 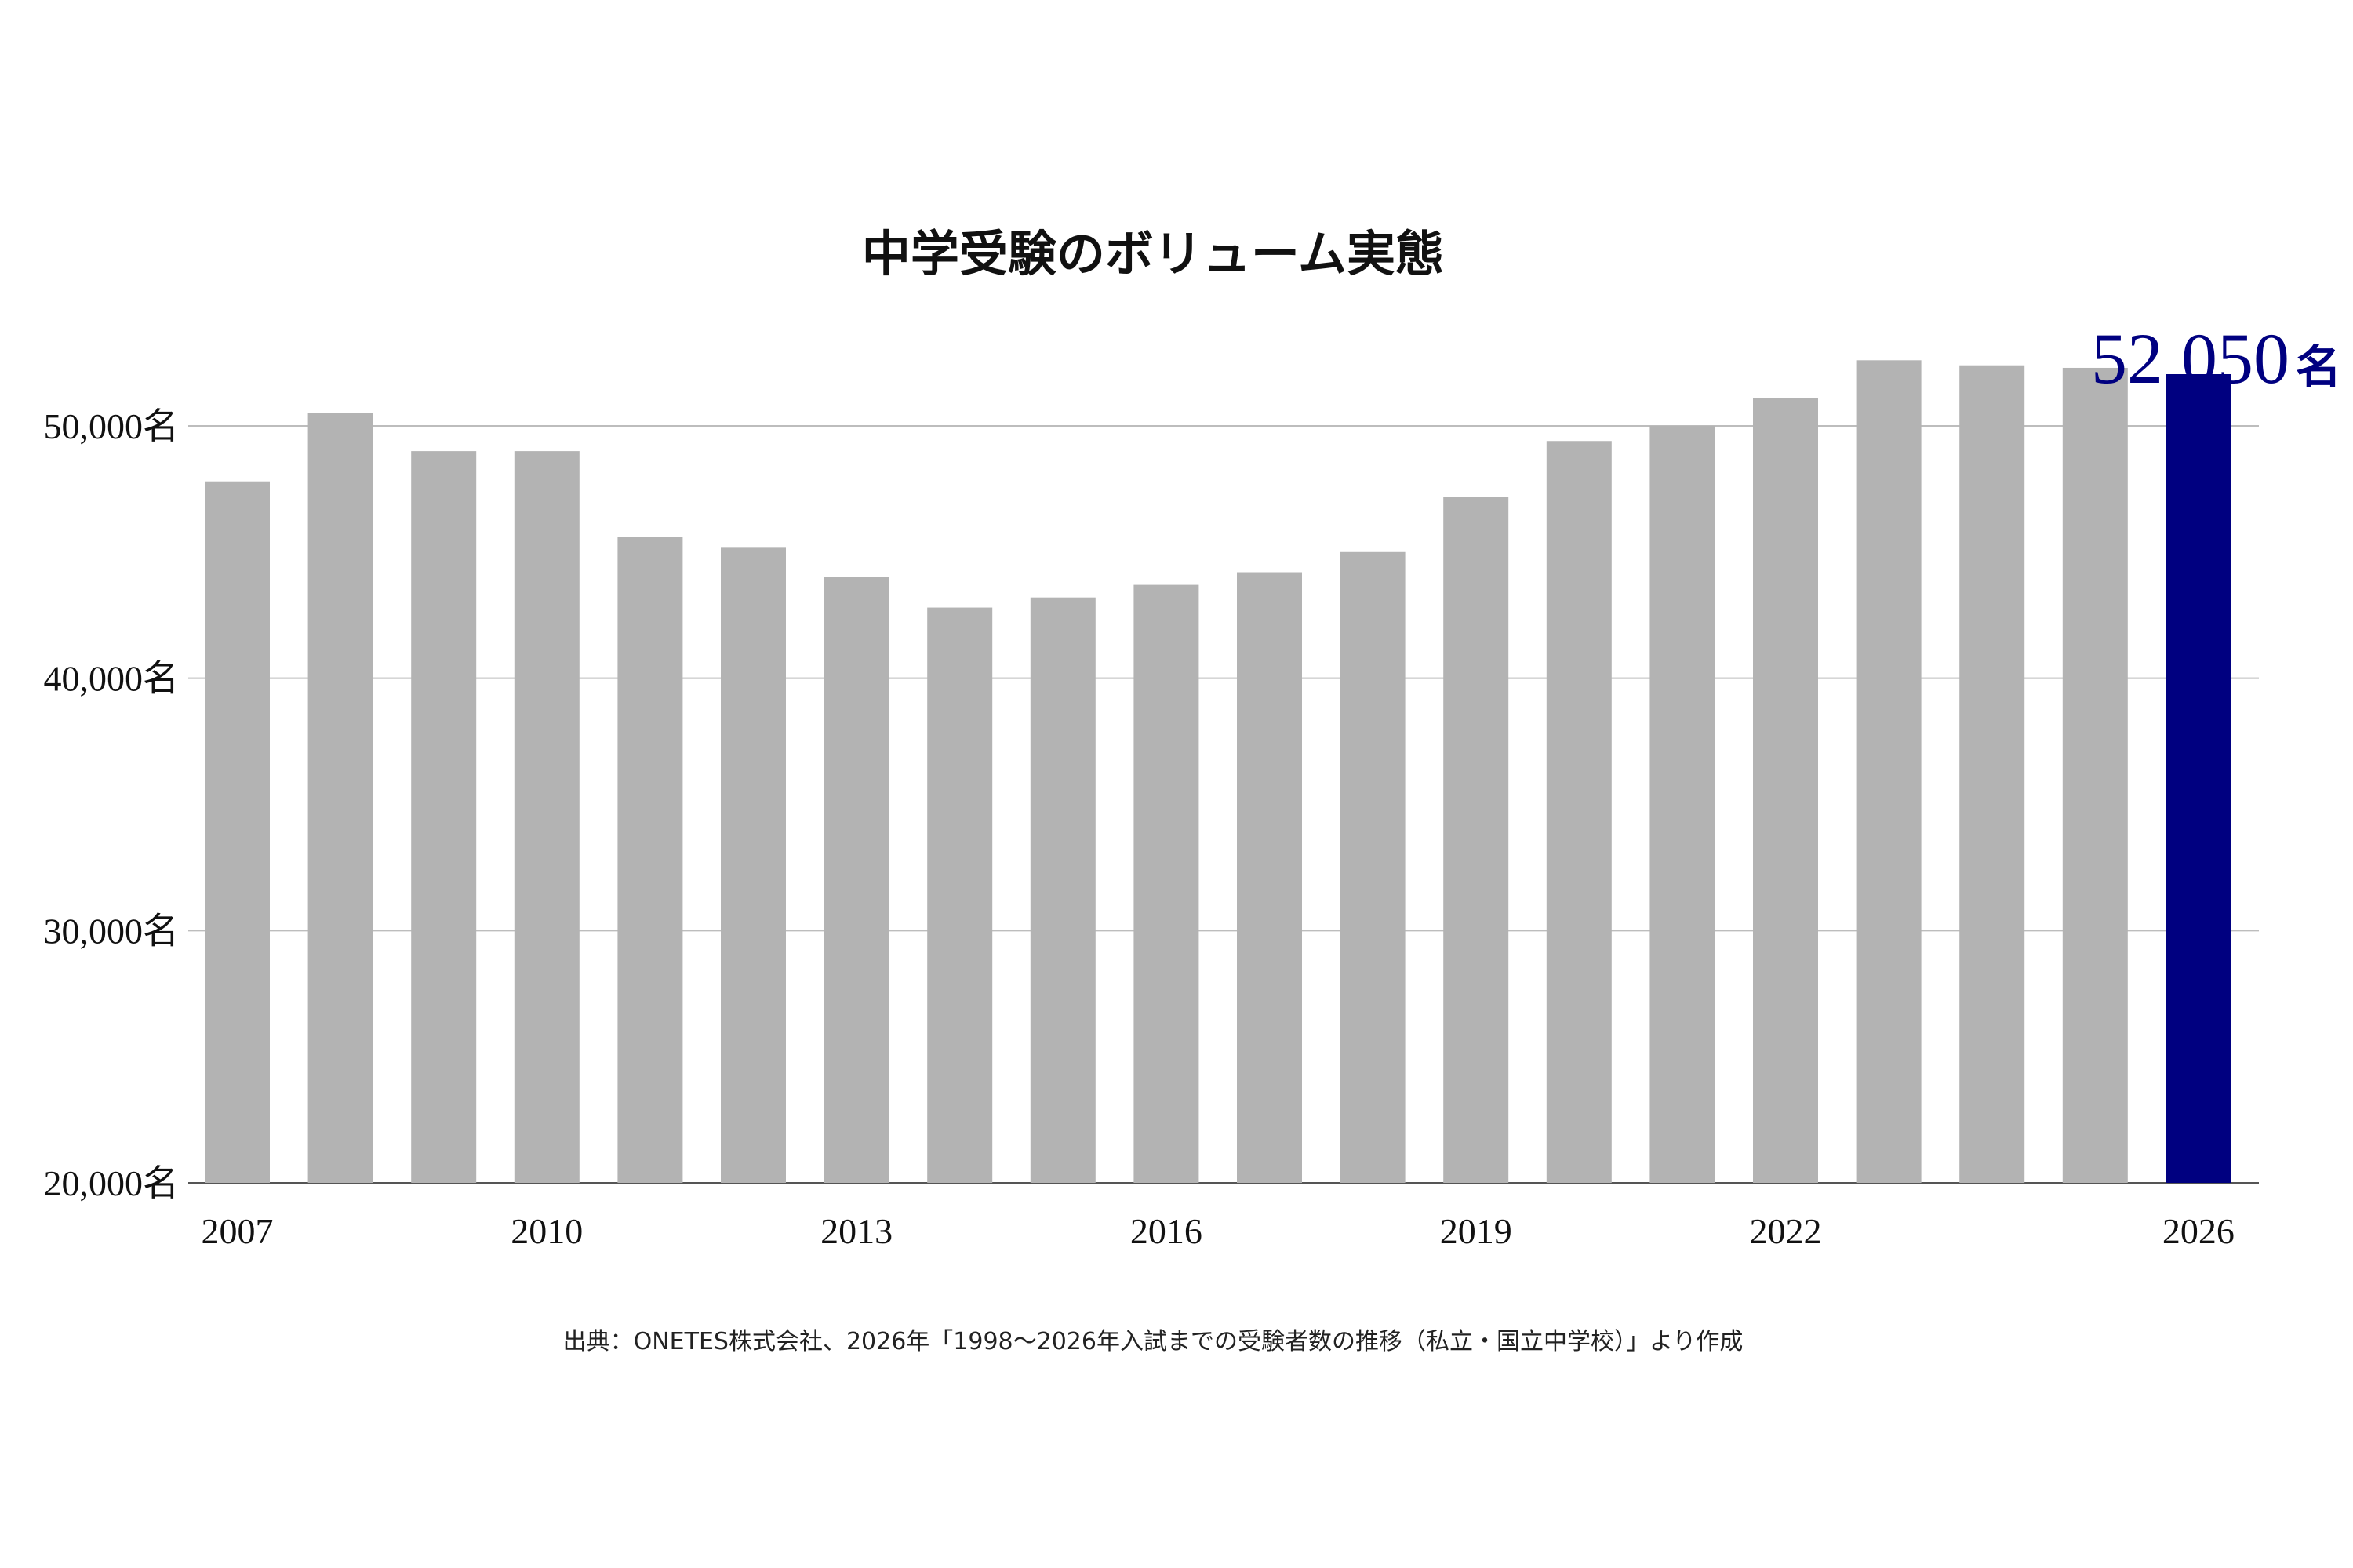 I want to click on bar-2010, so click(x=547, y=817).